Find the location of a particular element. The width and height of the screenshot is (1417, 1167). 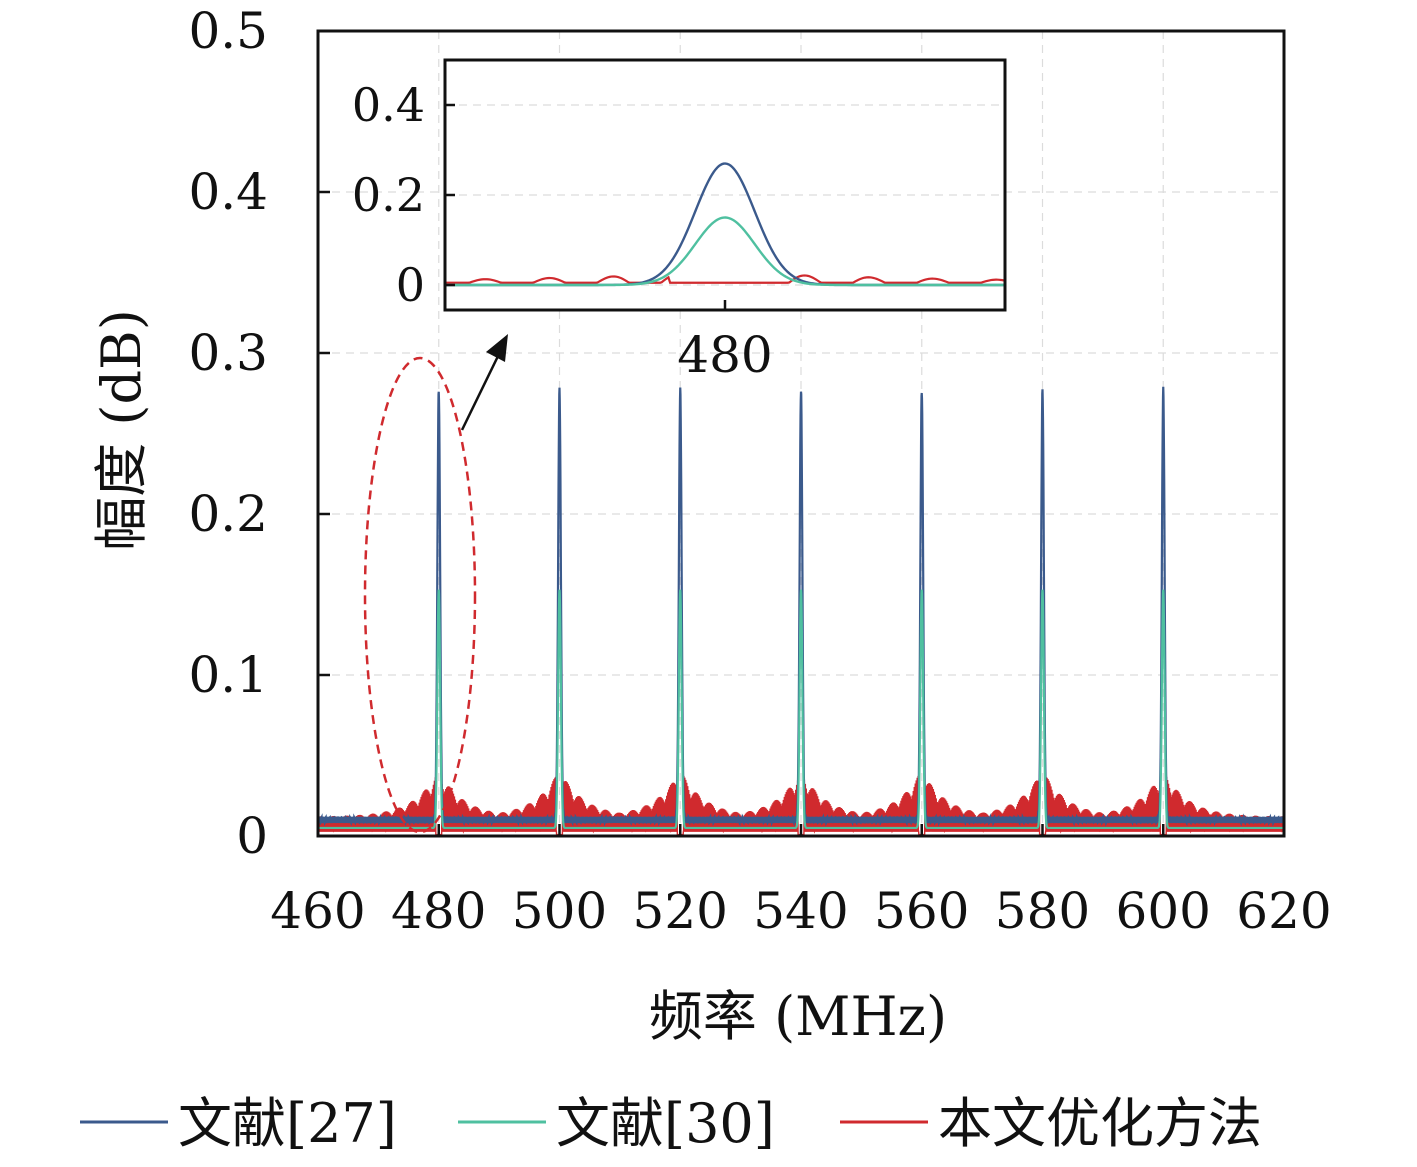

zoom-arrowhead is located at coordinates (497, 348).